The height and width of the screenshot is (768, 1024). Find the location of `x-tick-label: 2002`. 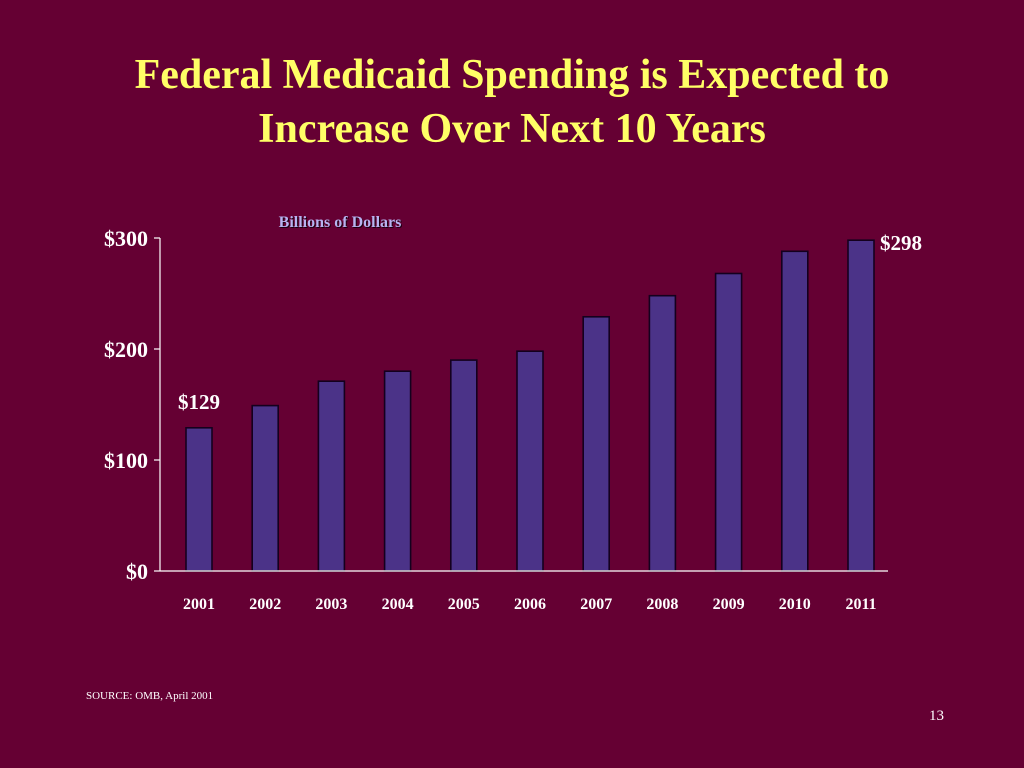

x-tick-label: 2002 is located at coordinates (265, 604).